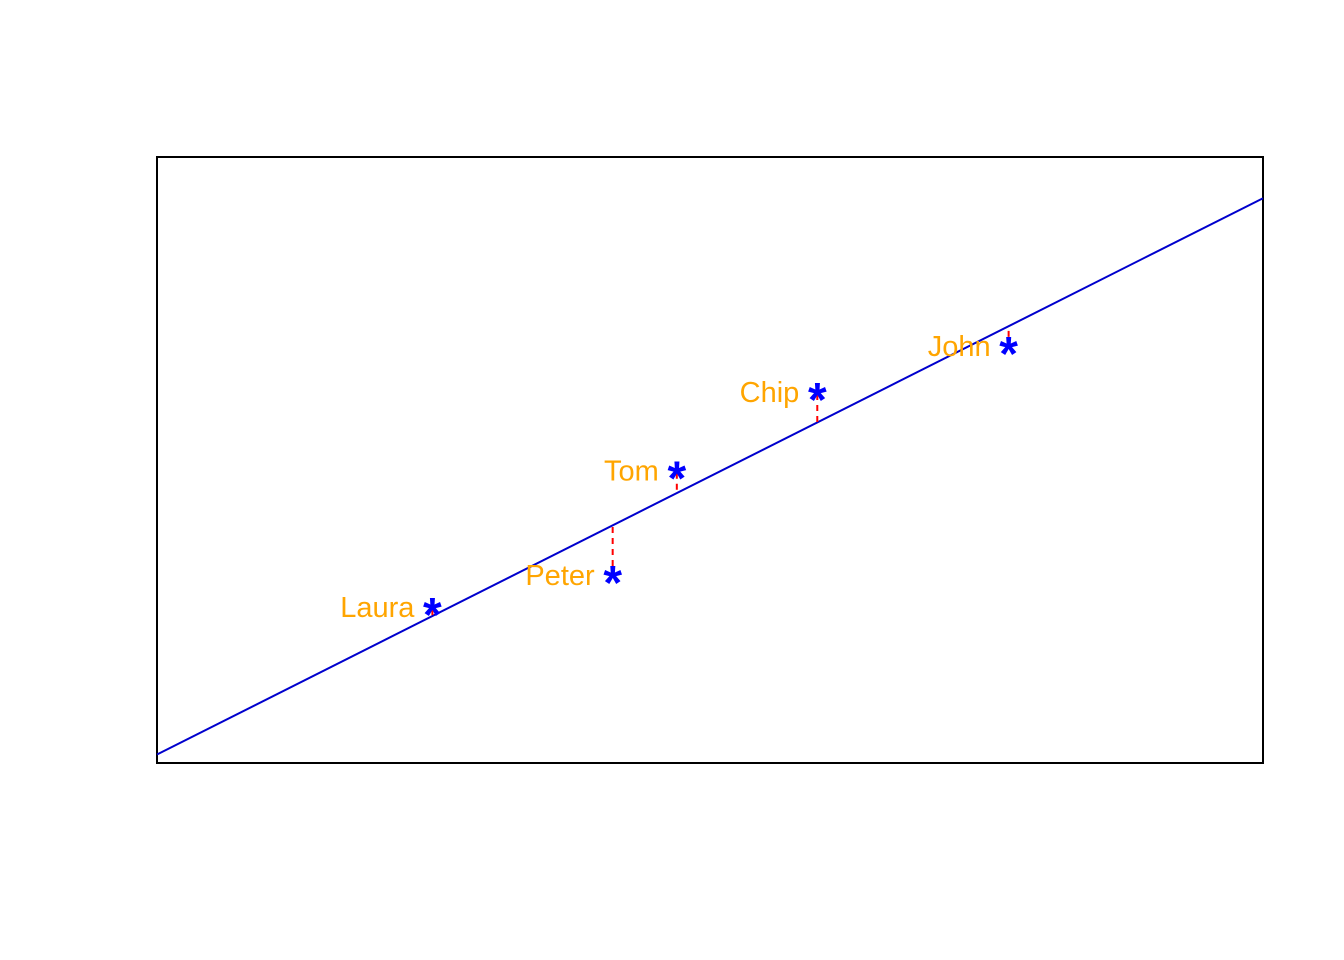 This screenshot has width=1344, height=960. Describe the element at coordinates (377, 608) in the screenshot. I see `point-label-laura: Laura` at that location.